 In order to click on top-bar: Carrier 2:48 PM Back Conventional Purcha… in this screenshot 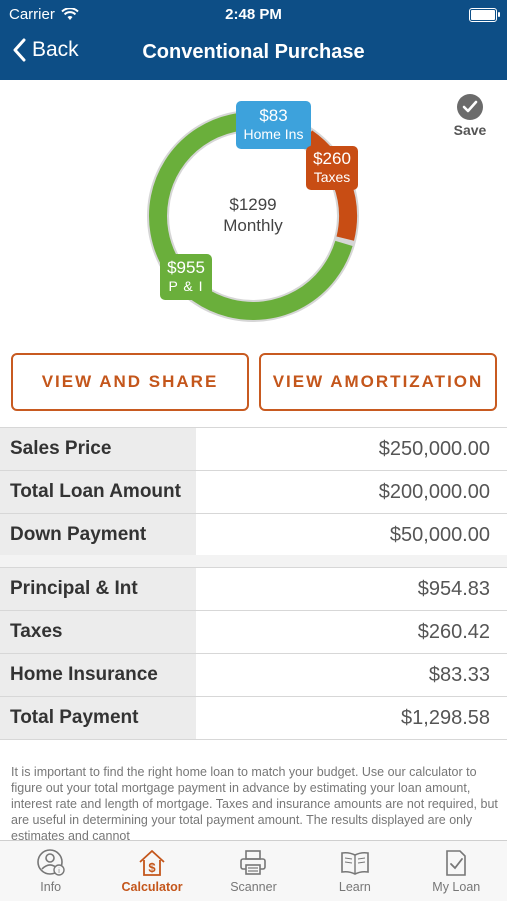, I will do `click(253, 40)`.